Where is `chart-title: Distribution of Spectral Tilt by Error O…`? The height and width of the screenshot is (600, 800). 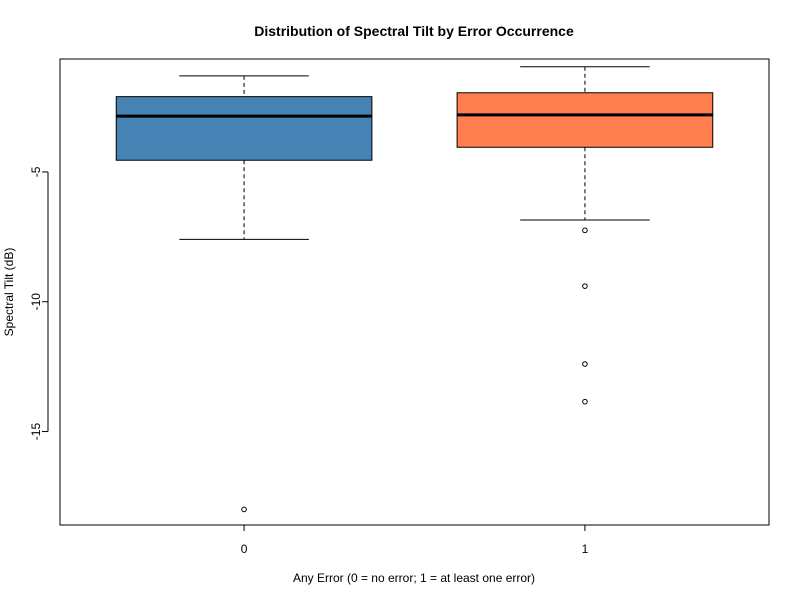 chart-title: Distribution of Spectral Tilt by Error O… is located at coordinates (414, 31).